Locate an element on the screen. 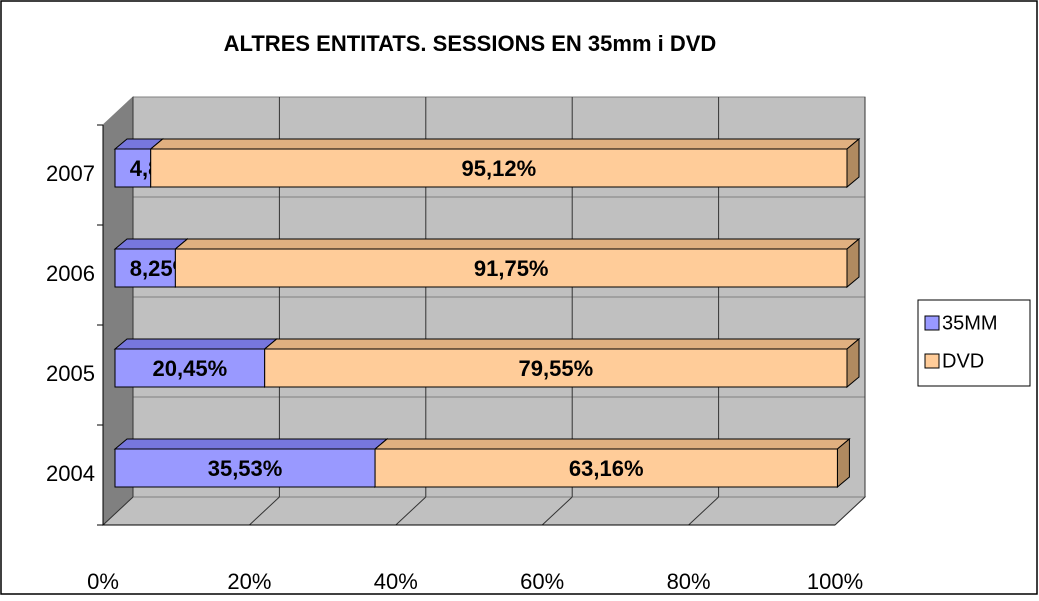 The width and height of the screenshot is (1039, 601). data-label: 35,53% is located at coordinates (245, 468).